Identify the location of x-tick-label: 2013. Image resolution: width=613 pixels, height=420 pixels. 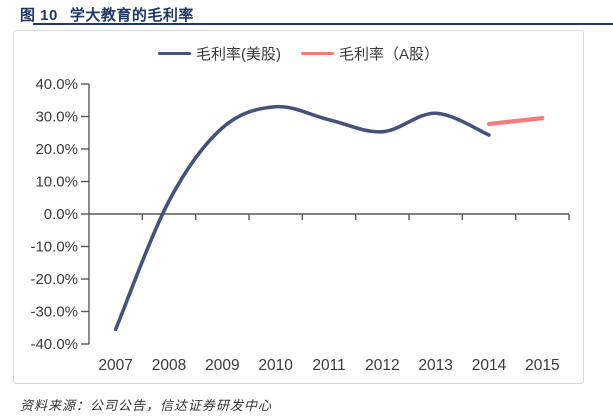
(435, 365).